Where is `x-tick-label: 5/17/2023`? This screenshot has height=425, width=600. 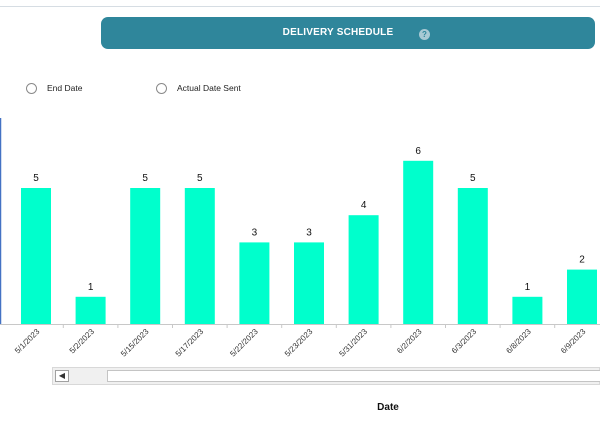
x-tick-label: 5/17/2023 is located at coordinates (190, 343).